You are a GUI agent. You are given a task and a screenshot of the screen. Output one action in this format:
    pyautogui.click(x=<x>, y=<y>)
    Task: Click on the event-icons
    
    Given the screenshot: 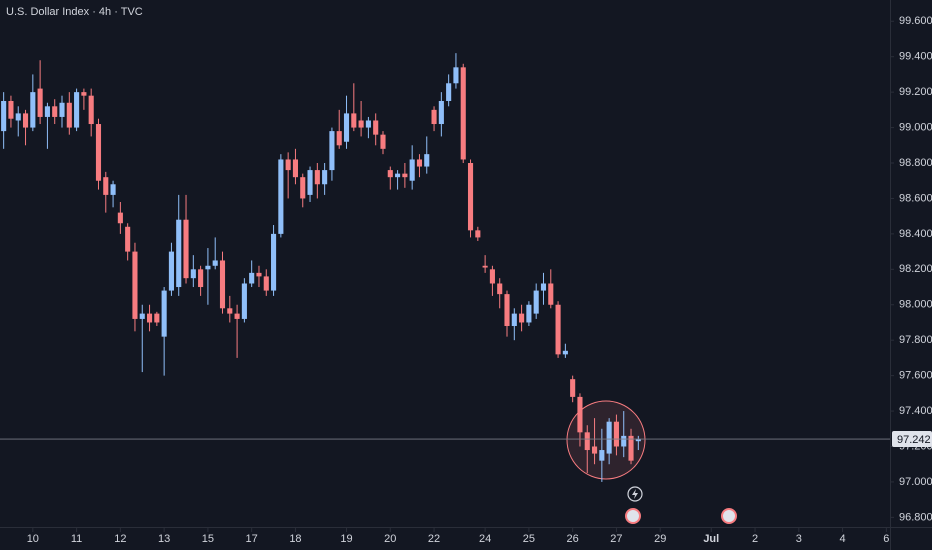 What is the action you would take?
    pyautogui.click(x=681, y=505)
    